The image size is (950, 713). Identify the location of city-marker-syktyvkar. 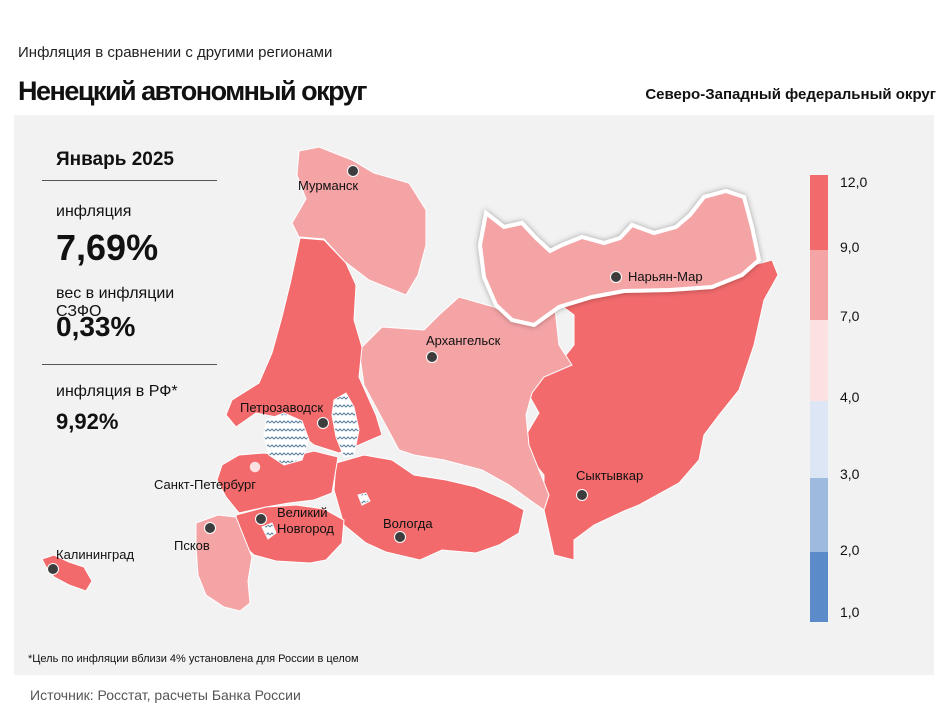
(582, 495).